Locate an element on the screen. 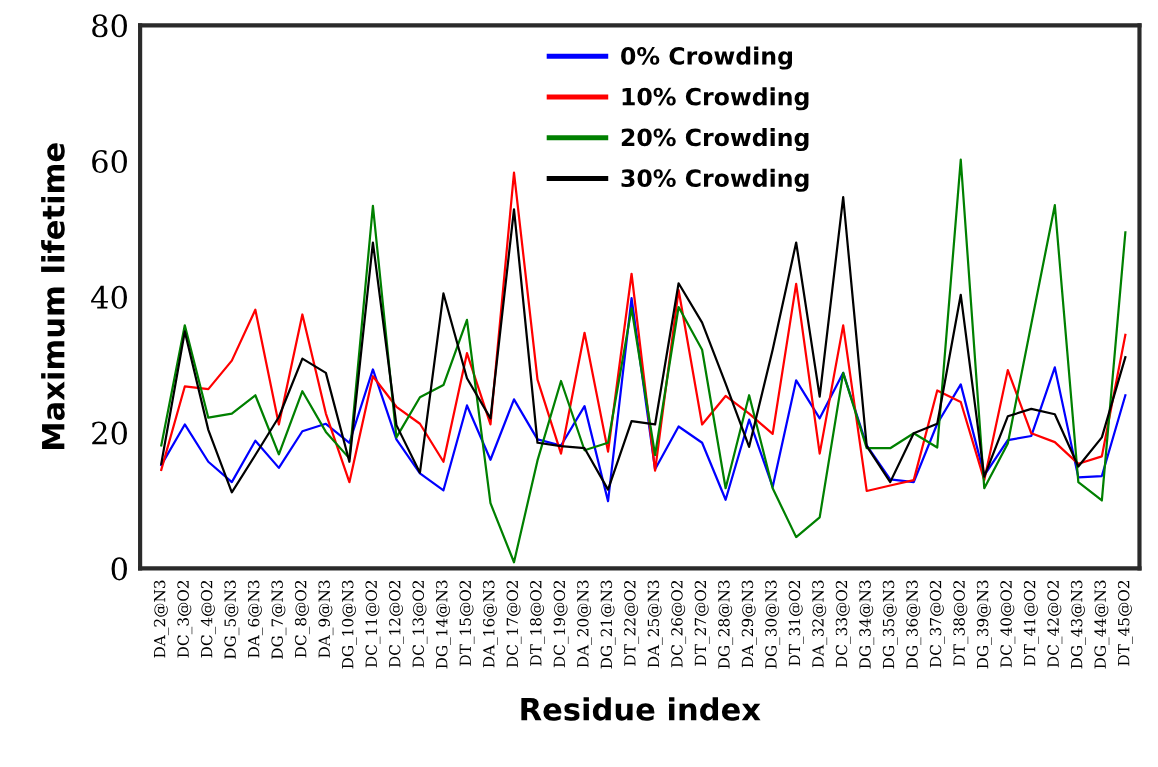 The height and width of the screenshot is (767, 1158). x-tick-label: DG_30@N3 is located at coordinates (773, 624).